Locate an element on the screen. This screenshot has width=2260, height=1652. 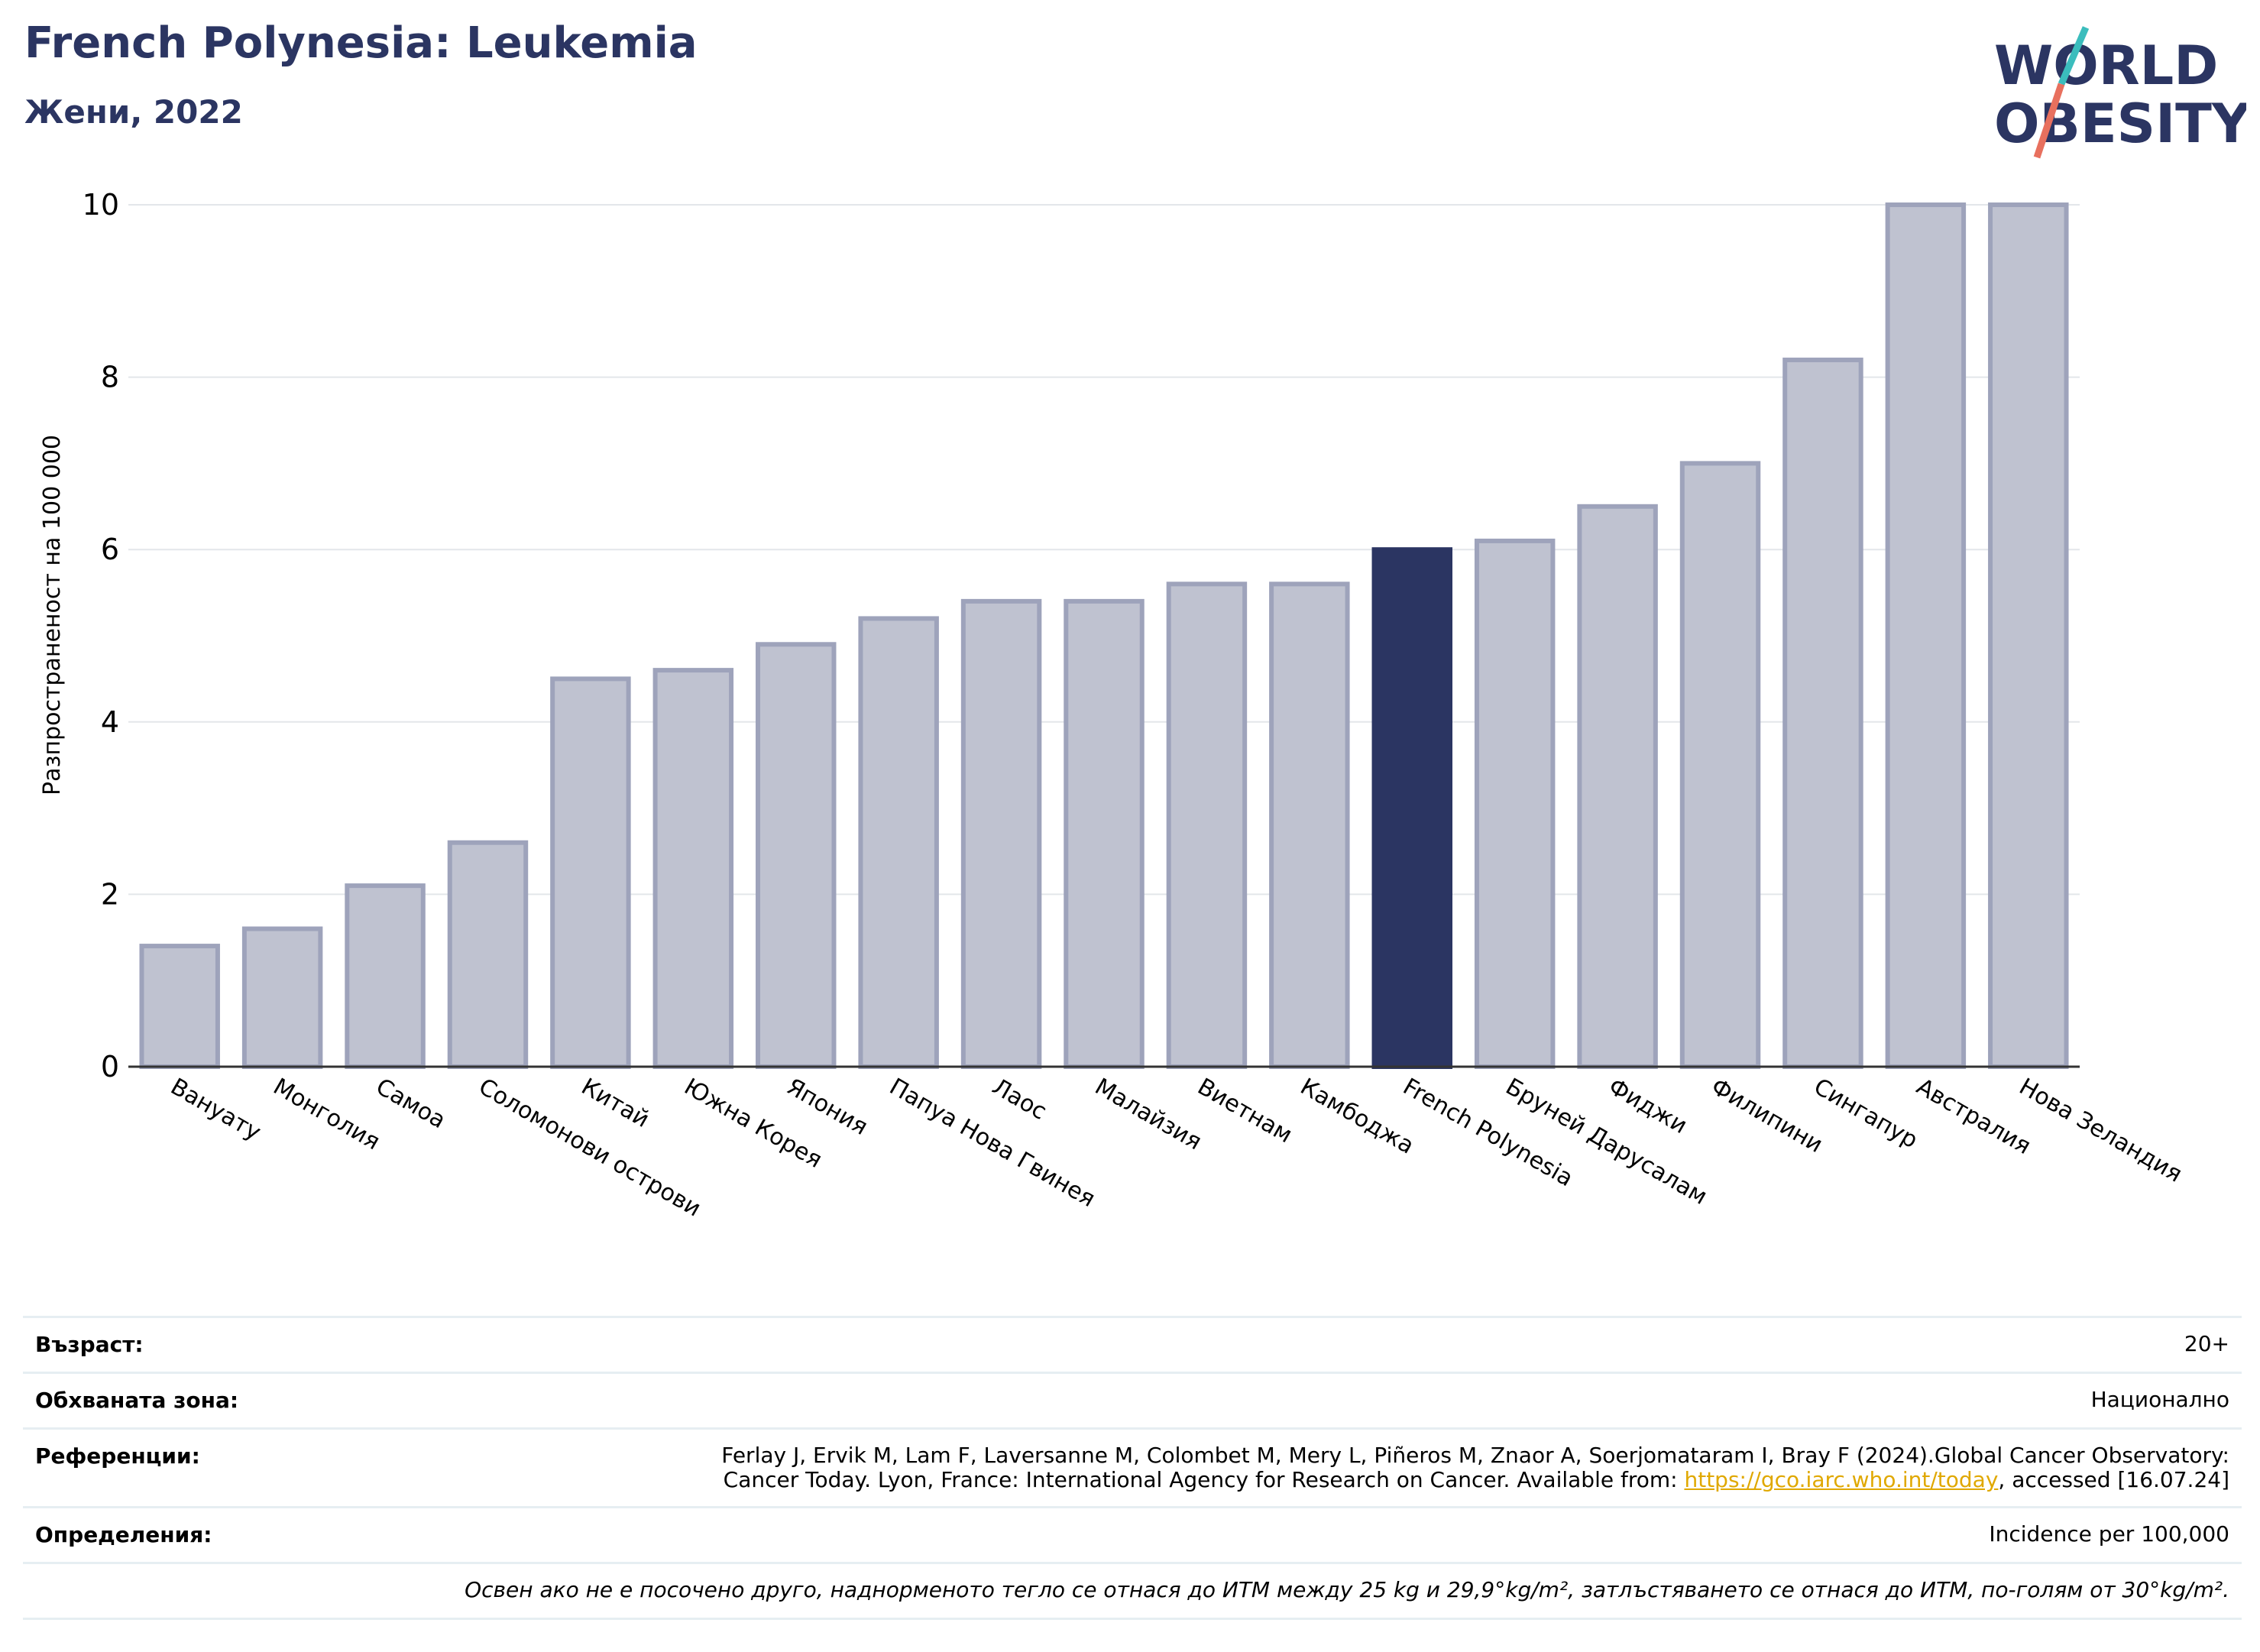
x-tick-label: Сингапур is located at coordinates (1866, 1114).